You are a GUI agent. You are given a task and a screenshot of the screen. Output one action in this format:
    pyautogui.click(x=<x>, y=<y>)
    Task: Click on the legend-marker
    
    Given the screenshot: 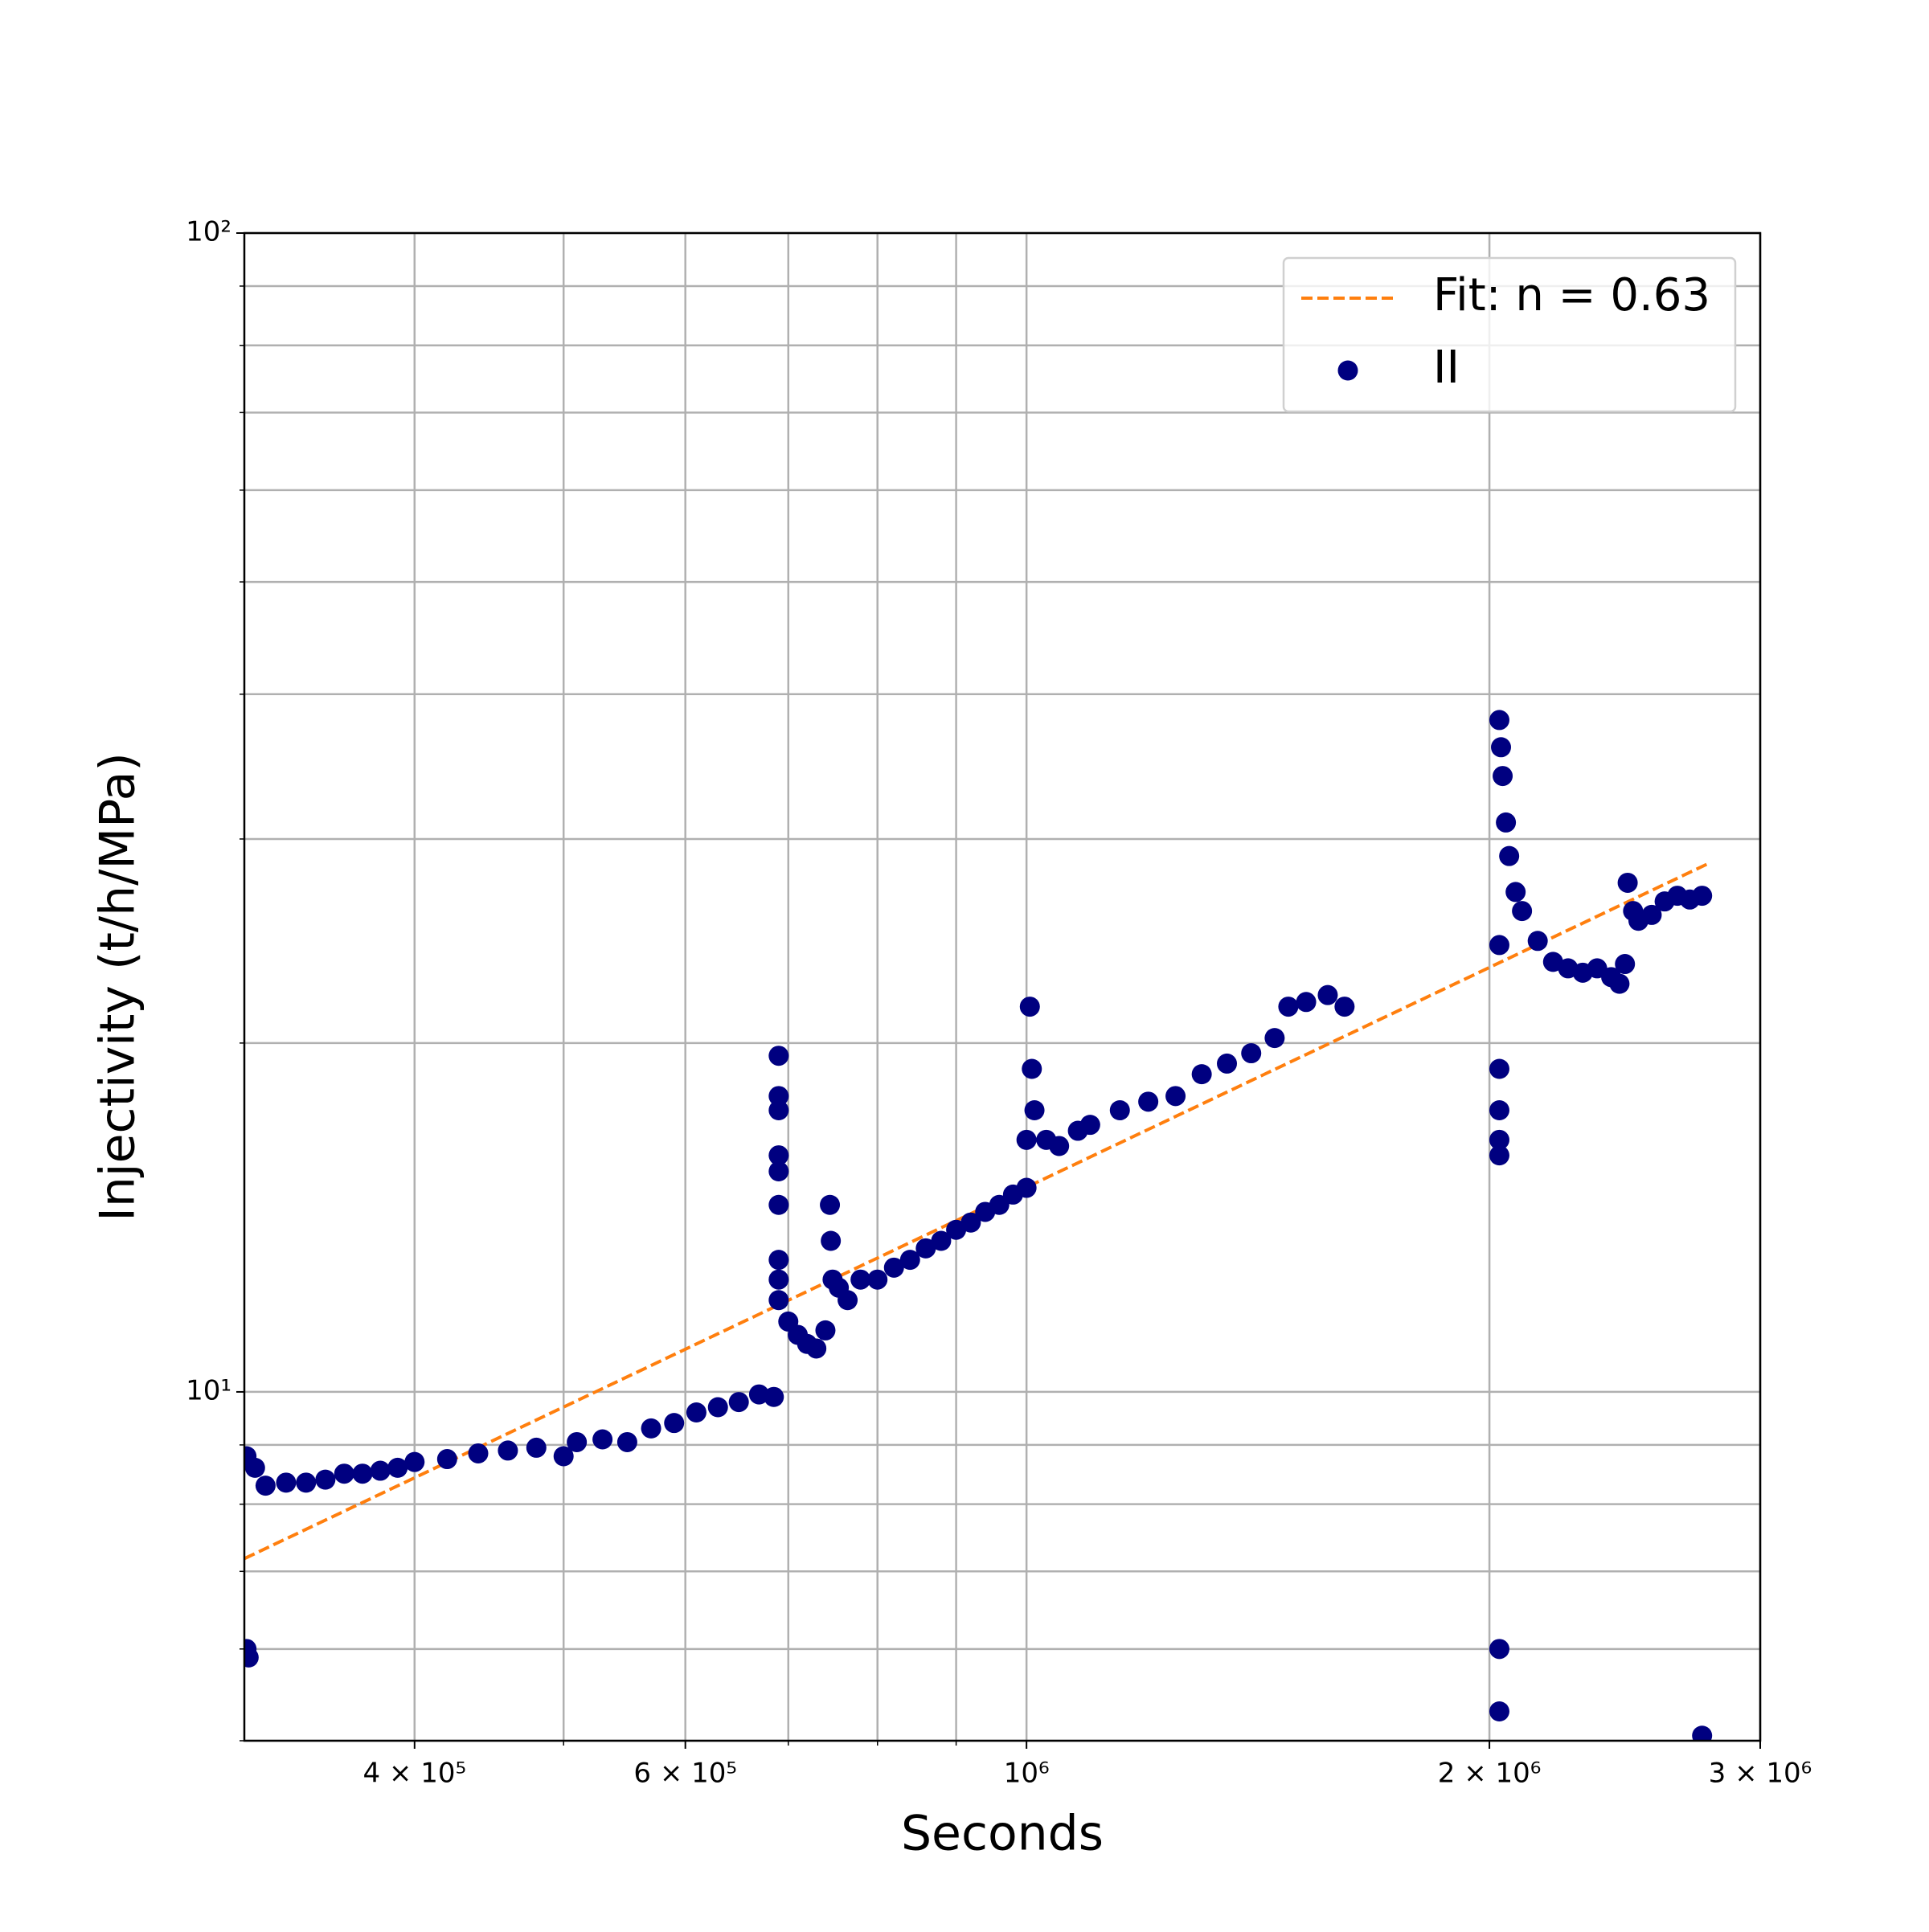 What is the action you would take?
    pyautogui.click(x=1347, y=370)
    